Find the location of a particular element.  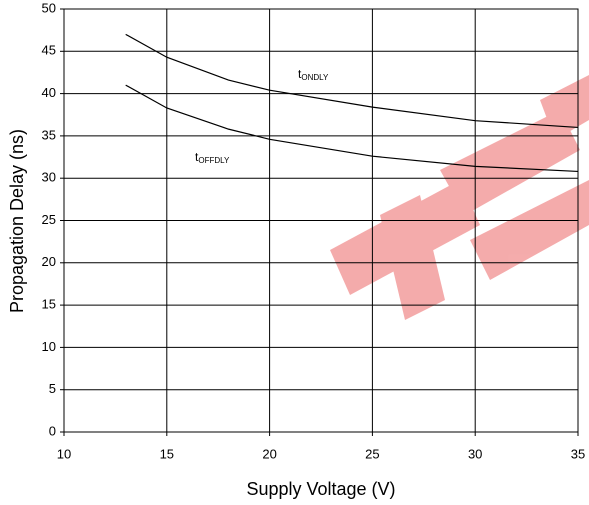

y-tick-label: 40 is located at coordinates (49, 92).